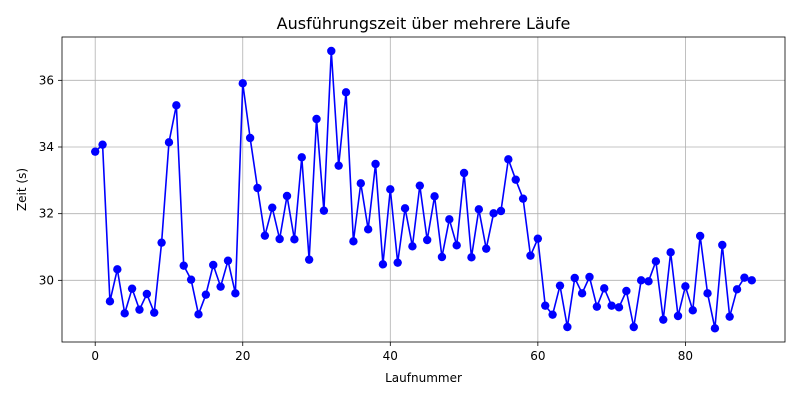 This screenshot has height=400, width=800. I want to click on y-tick-label: 30, so click(46, 280).